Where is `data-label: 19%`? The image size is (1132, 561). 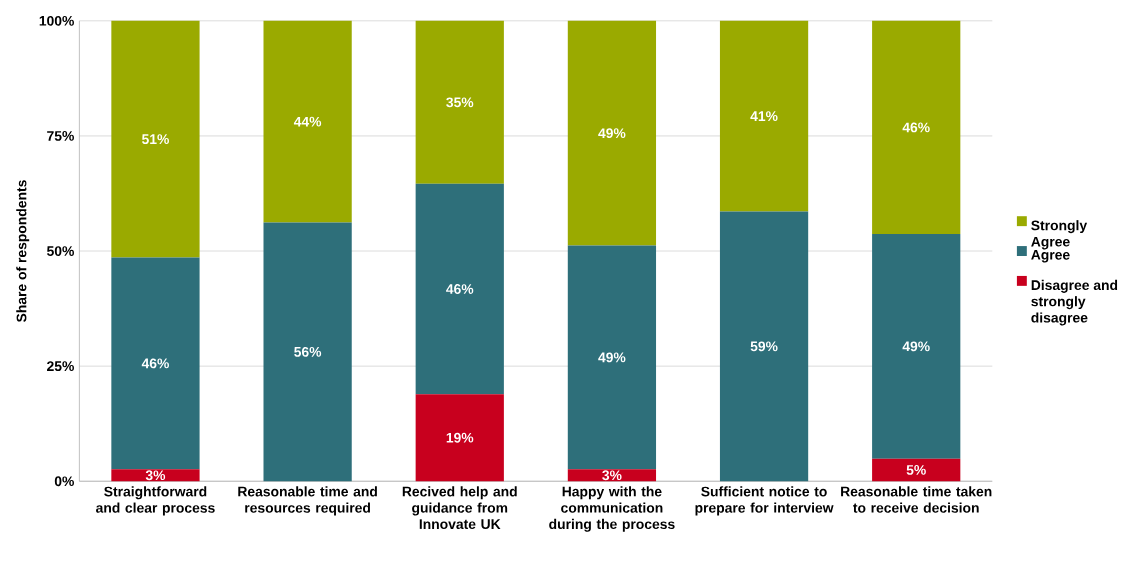 data-label: 19% is located at coordinates (460, 438).